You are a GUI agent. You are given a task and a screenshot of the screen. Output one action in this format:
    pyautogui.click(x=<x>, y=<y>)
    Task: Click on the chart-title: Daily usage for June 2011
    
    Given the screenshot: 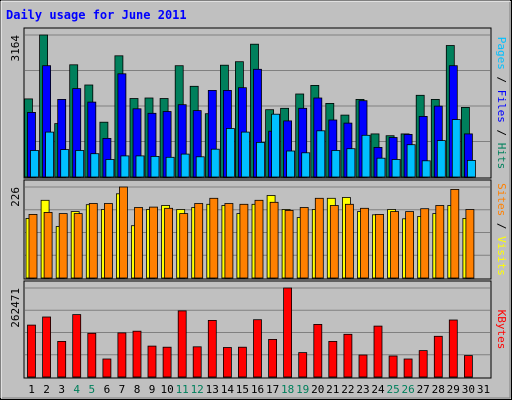 What is the action you would take?
    pyautogui.click(x=96, y=15)
    